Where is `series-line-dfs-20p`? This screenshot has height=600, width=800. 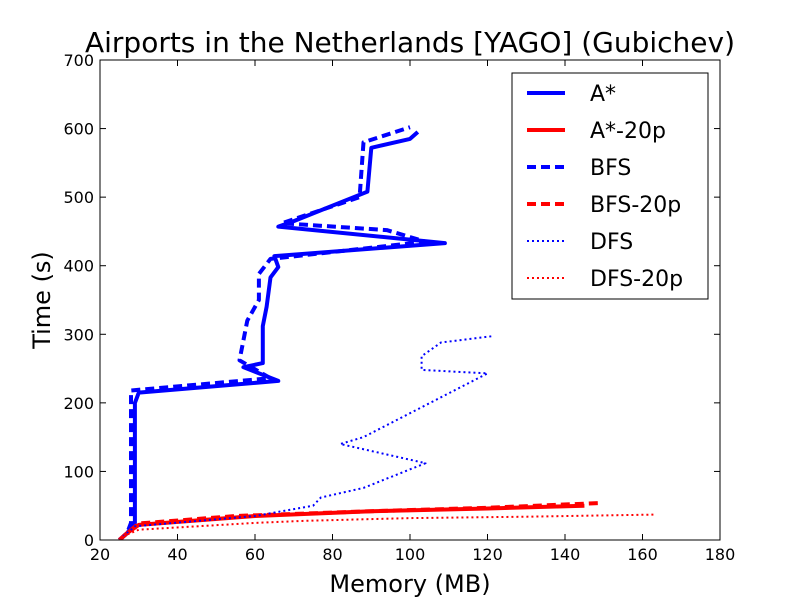
series-line-dfs-20p is located at coordinates (386, 526).